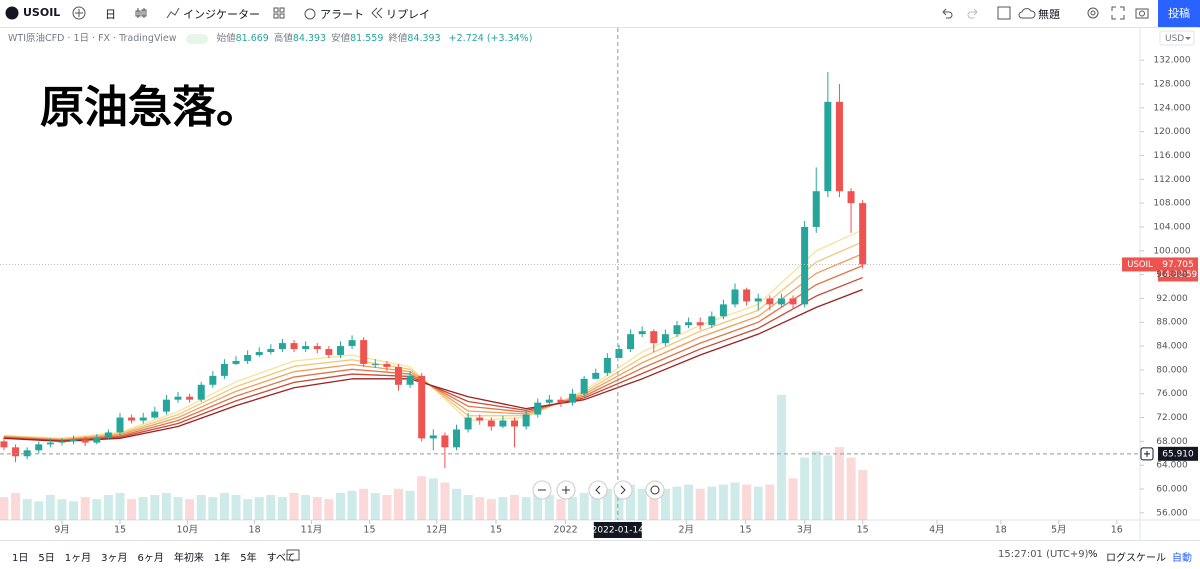 The width and height of the screenshot is (1200, 569). What do you see at coordinates (565, 530) in the screenshot?
I see `x-tick-label: 2022` at bounding box center [565, 530].